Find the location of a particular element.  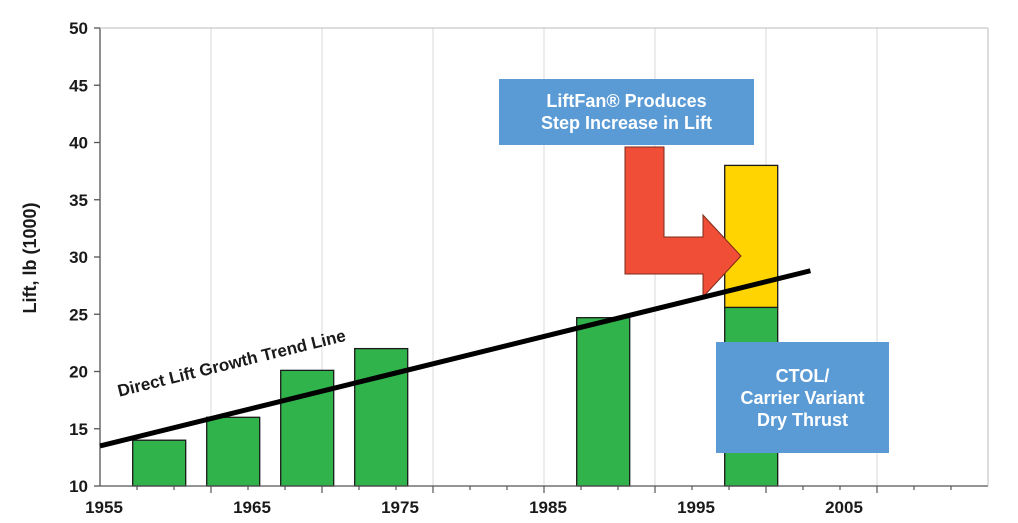

bar-1989 is located at coordinates (603, 402).